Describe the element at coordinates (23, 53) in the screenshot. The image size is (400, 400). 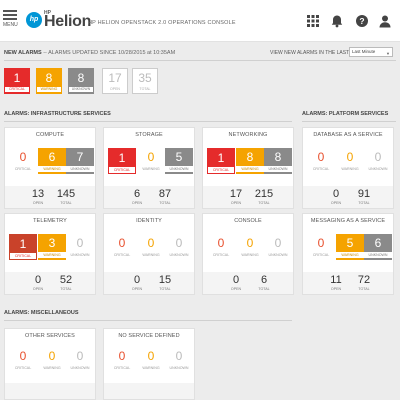
I see `new-alarms-label: NEW ALARMS` at that location.